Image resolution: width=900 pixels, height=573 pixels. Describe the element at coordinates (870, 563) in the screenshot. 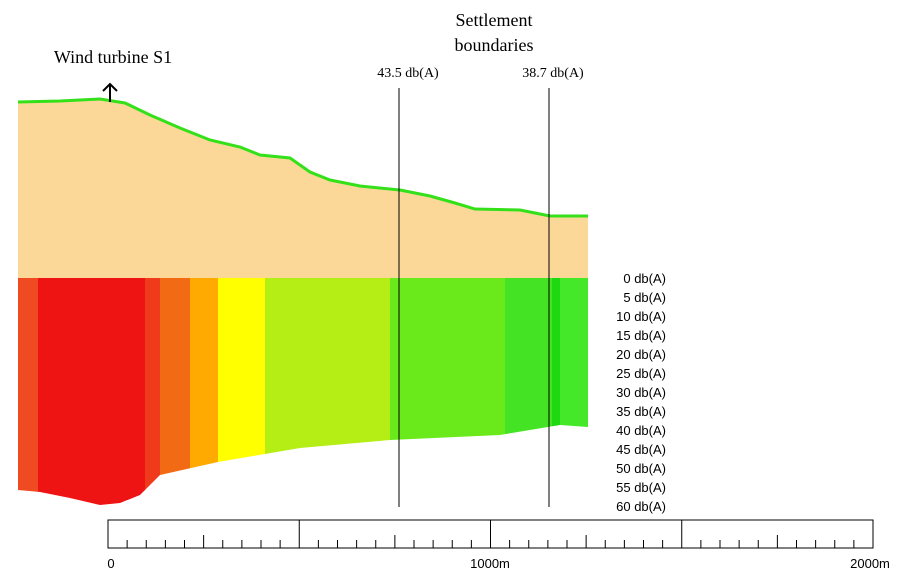

I see `scale-label: 2000m` at that location.